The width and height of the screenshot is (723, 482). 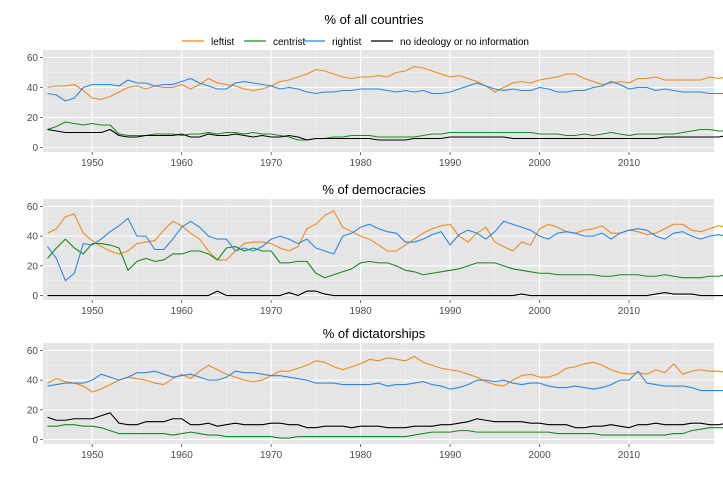 What do you see at coordinates (464, 42) in the screenshot?
I see `legend-label-no-ideology-or-no-information: no ideology or no information` at bounding box center [464, 42].